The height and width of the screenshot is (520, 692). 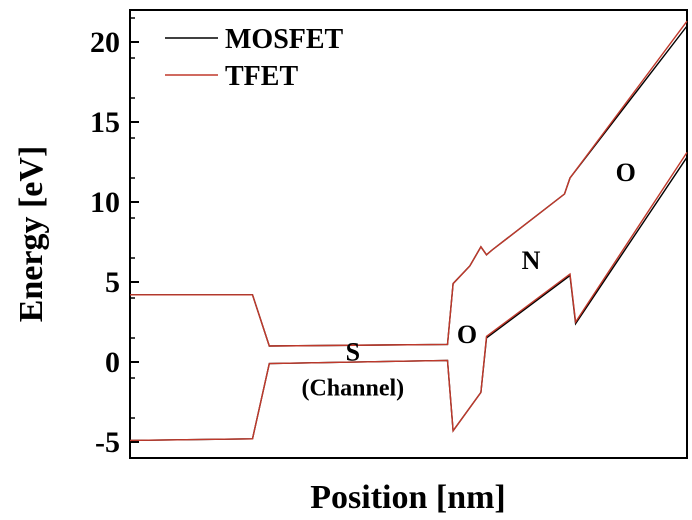 I want to click on x-axis-label: Position [nm], so click(x=408, y=497).